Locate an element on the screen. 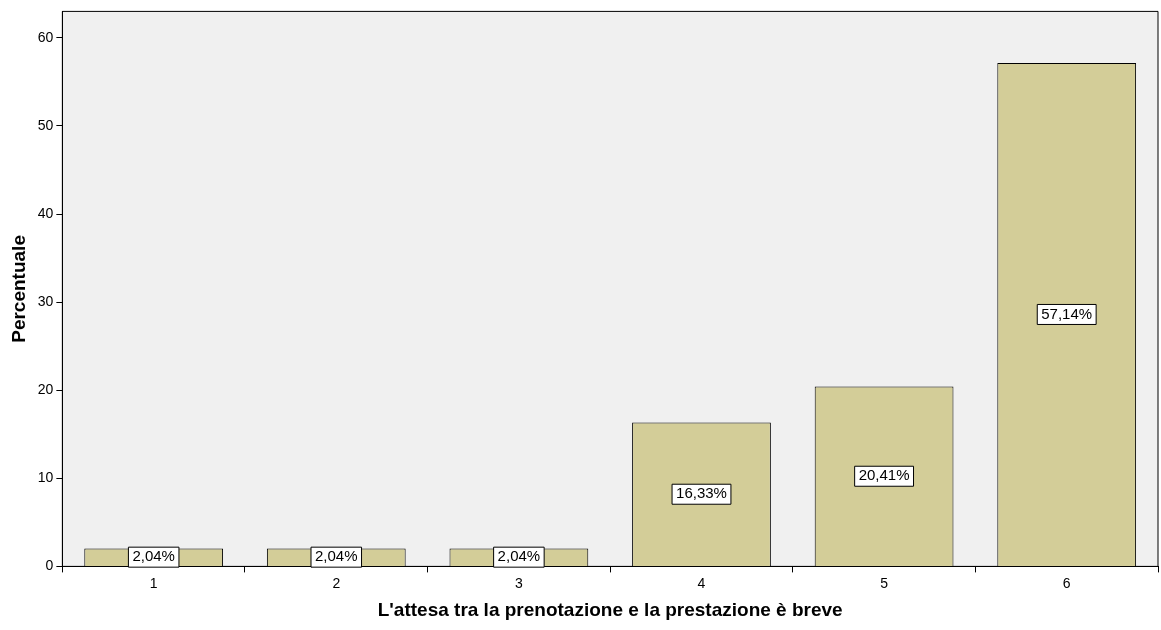 Image resolution: width=1161 pixels, height=630 pixels. x-tick-label: 5 is located at coordinates (884, 582).